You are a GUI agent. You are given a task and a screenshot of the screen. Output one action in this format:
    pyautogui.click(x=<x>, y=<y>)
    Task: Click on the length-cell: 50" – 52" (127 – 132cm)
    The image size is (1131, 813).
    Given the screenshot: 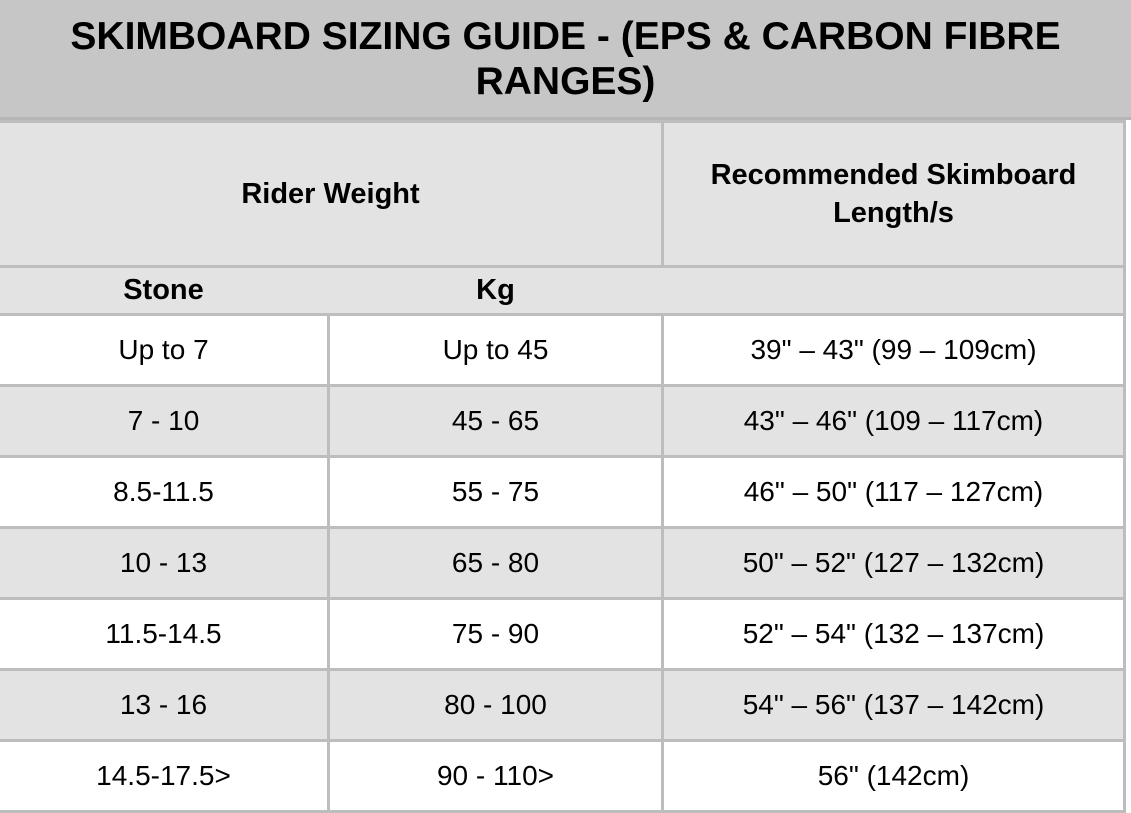 What is the action you would take?
    pyautogui.click(x=893, y=563)
    